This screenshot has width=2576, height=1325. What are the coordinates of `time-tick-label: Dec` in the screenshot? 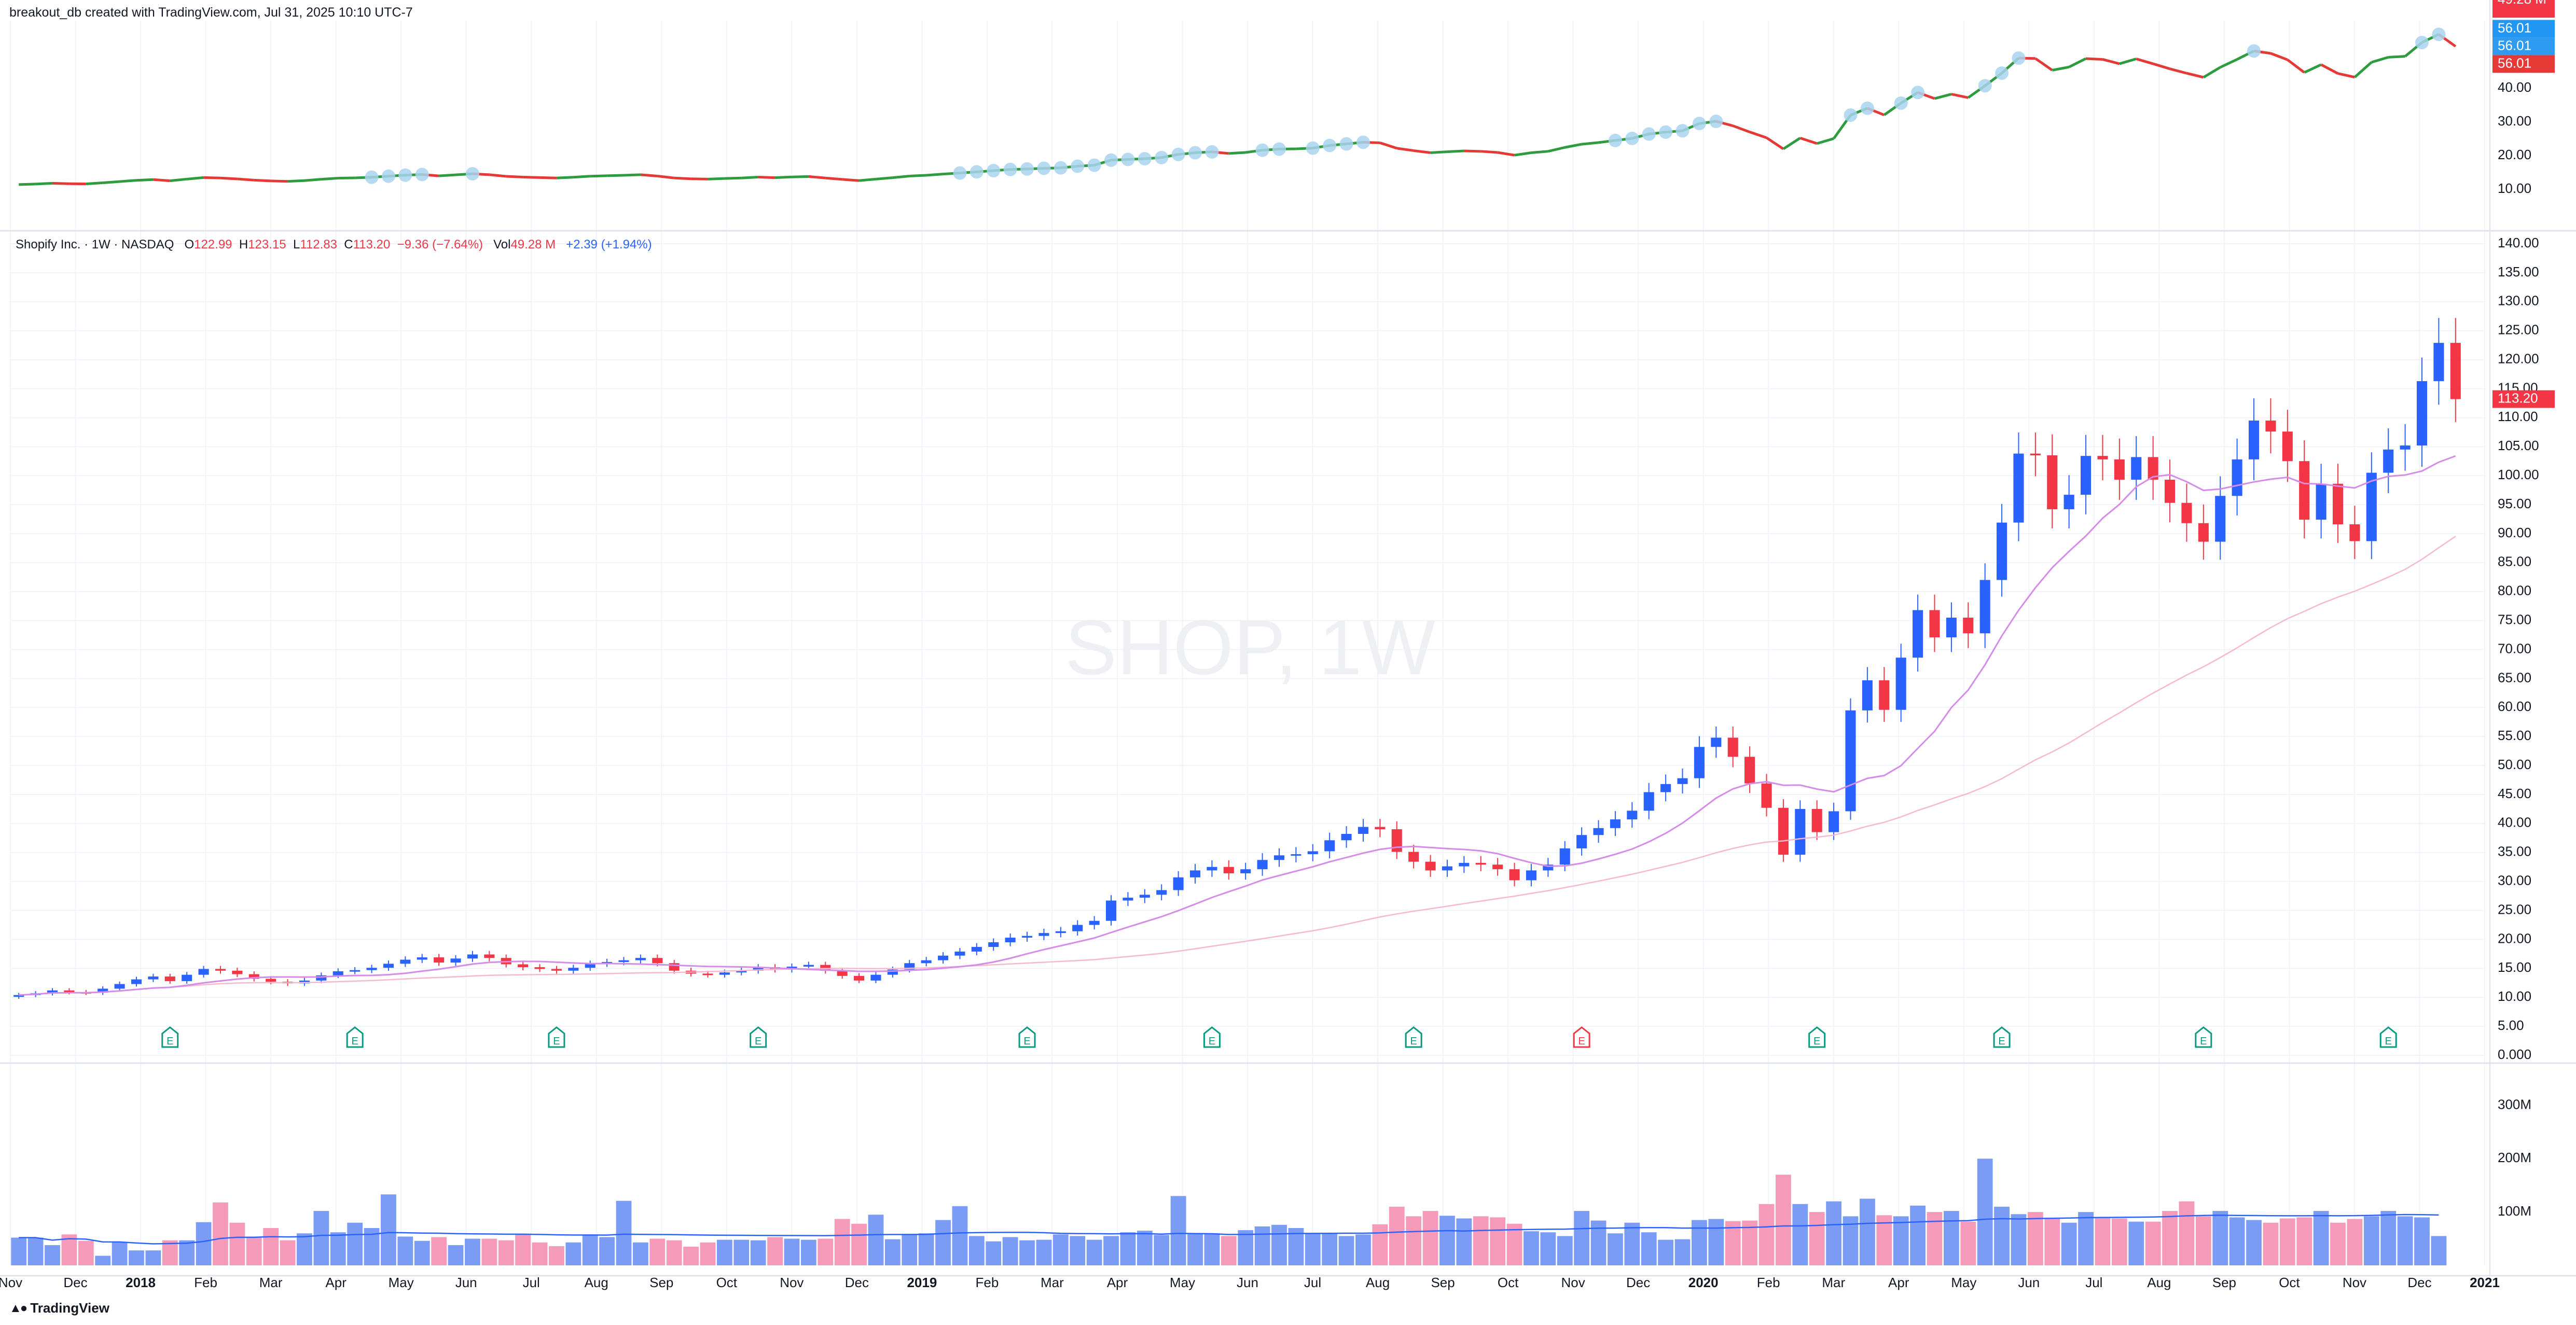 It's located at (1638, 1282).